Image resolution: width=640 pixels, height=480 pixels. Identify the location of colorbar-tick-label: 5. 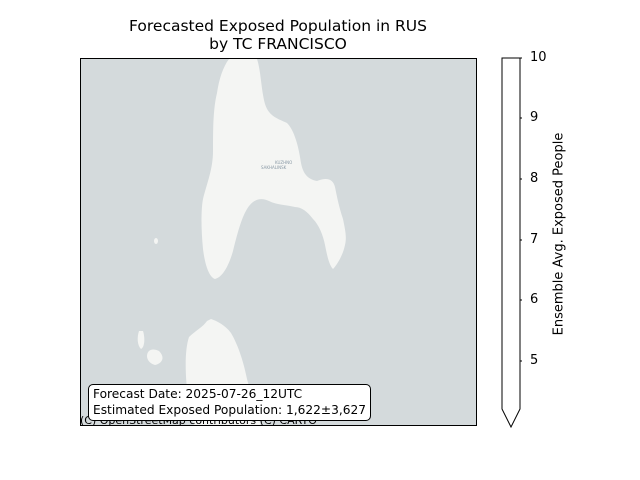
(534, 360).